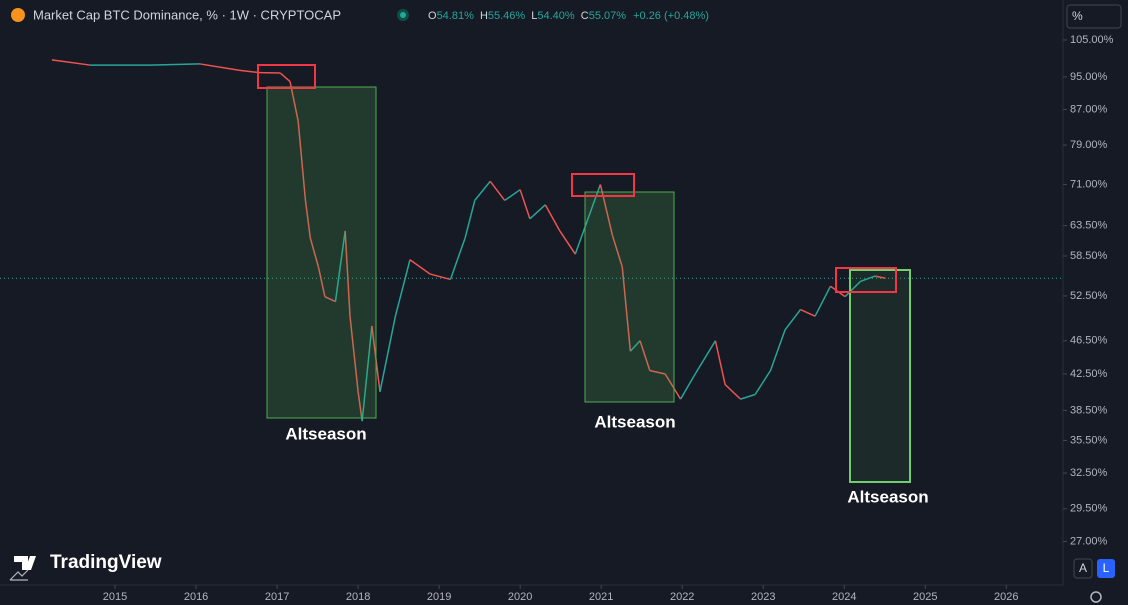 The image size is (1128, 605). Describe the element at coordinates (1089, 473) in the screenshot. I see `y-tick-label: 32.50%` at that location.